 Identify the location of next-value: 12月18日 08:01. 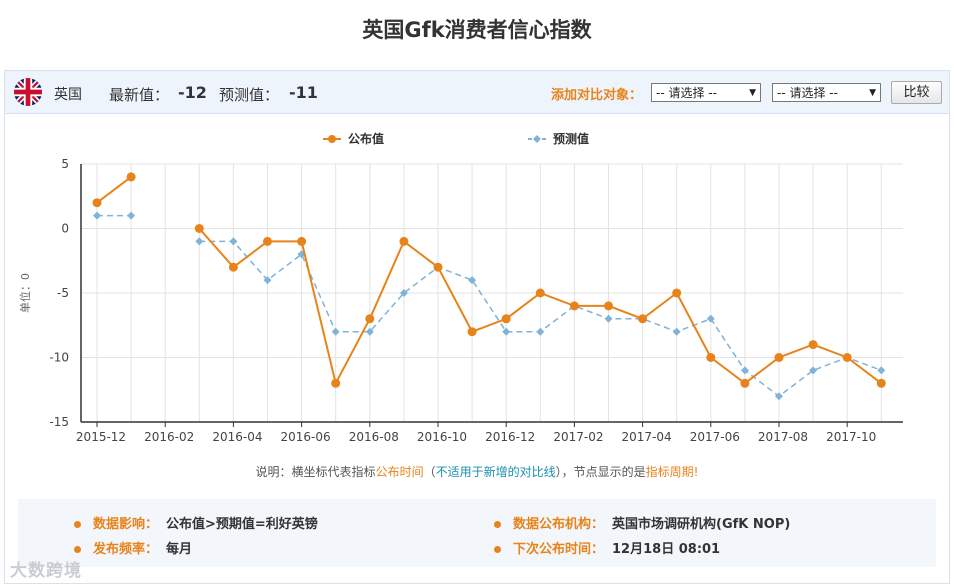
(666, 549).